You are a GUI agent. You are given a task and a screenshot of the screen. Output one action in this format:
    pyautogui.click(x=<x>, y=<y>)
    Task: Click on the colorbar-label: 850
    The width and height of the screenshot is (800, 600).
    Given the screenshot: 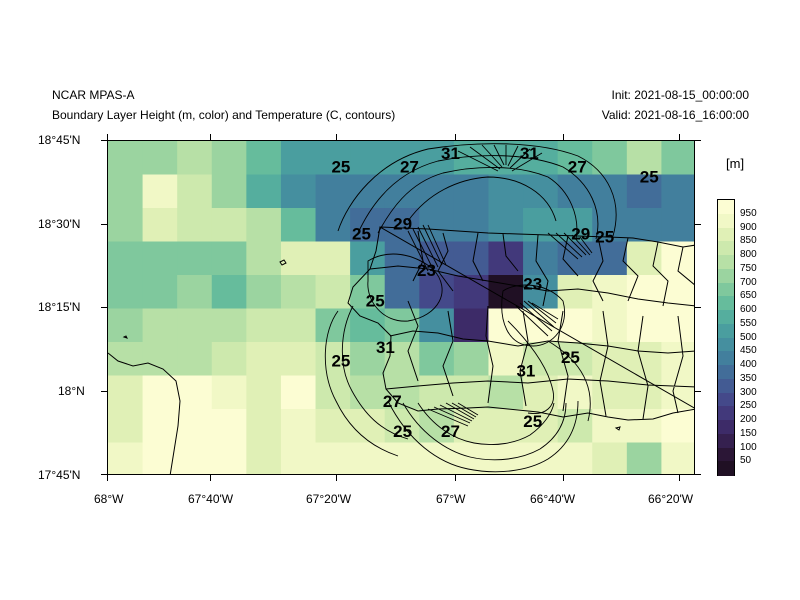 What is the action you would take?
    pyautogui.click(x=748, y=241)
    